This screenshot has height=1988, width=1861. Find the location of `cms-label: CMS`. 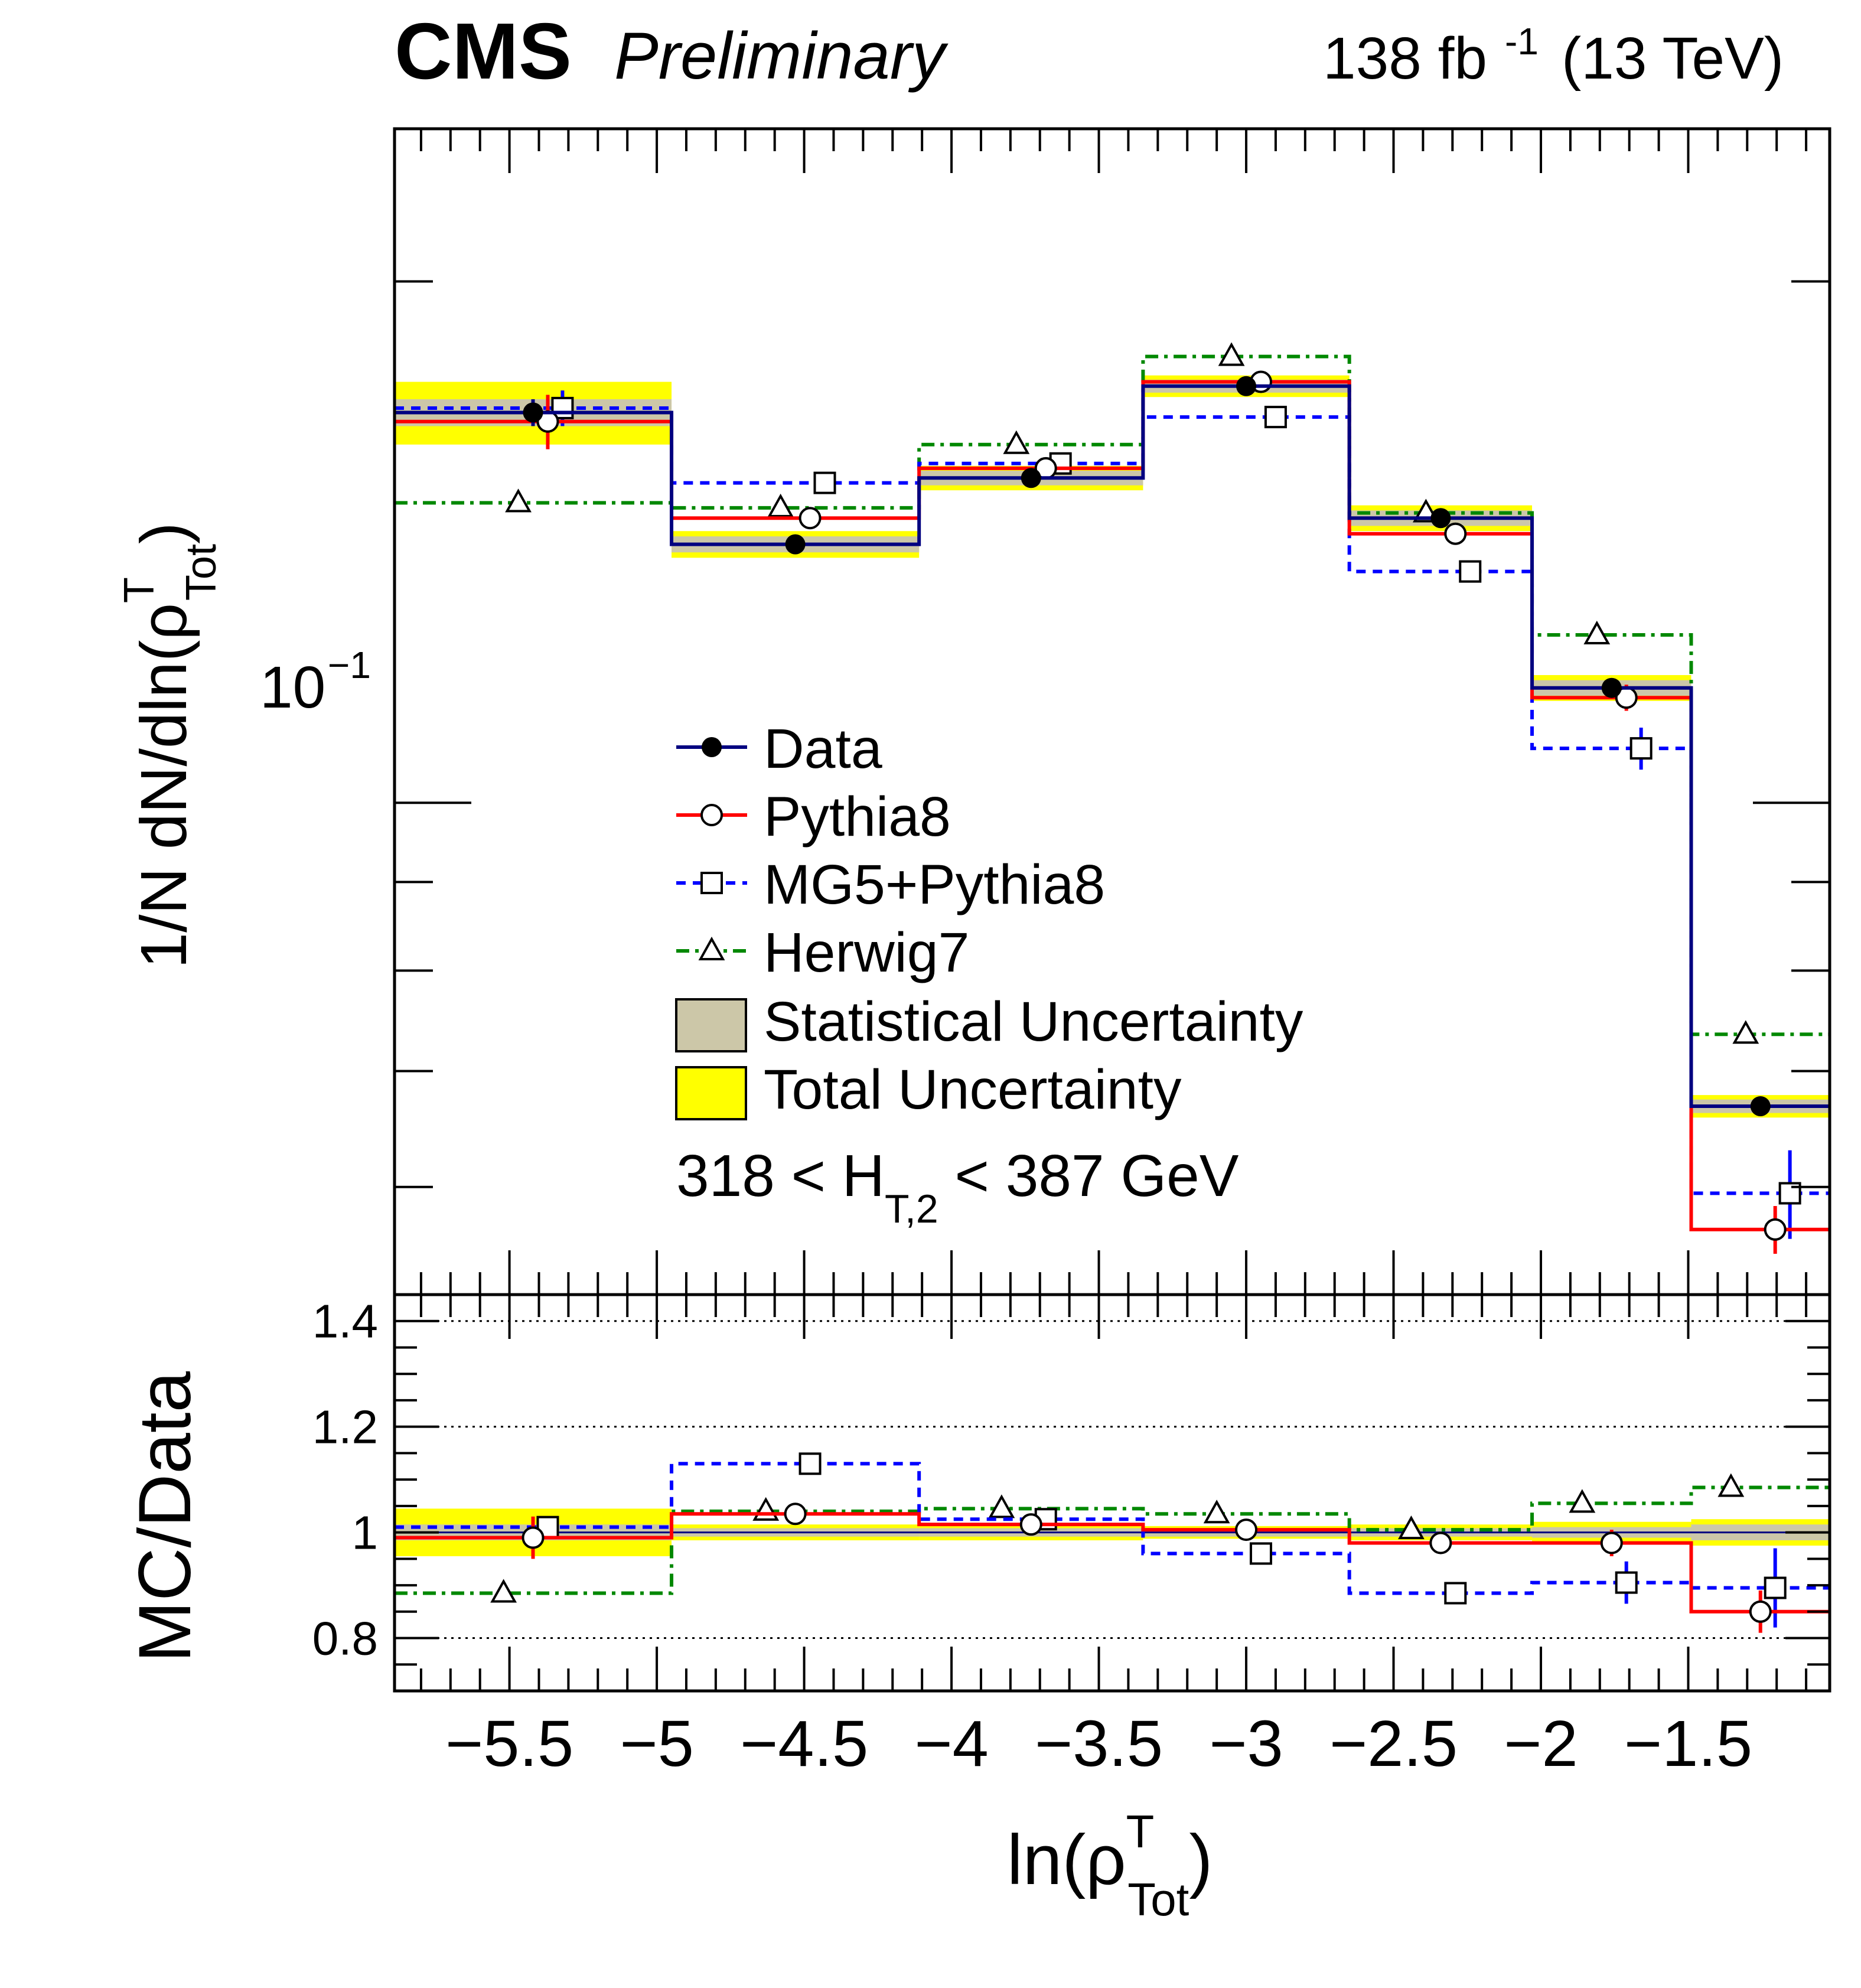

cms-label: CMS is located at coordinates (484, 51).